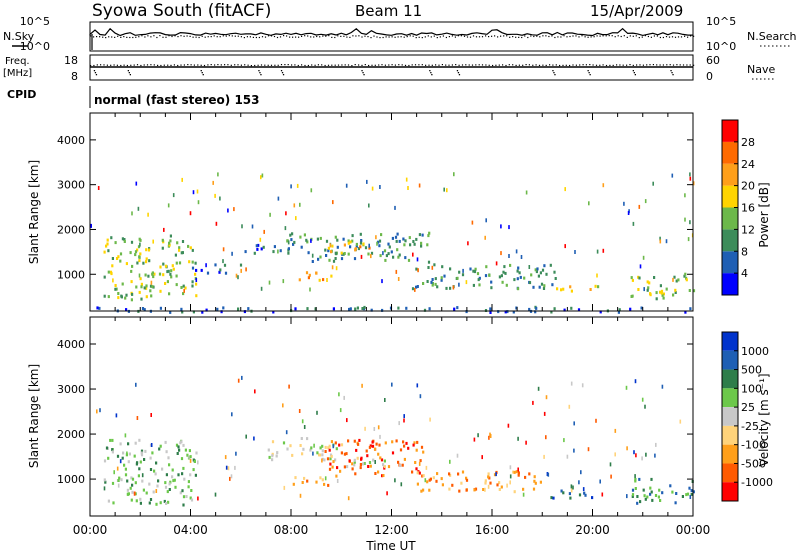  What do you see at coordinates (730, 262) in the screenshot?
I see `power-colorbar-segment` at bounding box center [730, 262].